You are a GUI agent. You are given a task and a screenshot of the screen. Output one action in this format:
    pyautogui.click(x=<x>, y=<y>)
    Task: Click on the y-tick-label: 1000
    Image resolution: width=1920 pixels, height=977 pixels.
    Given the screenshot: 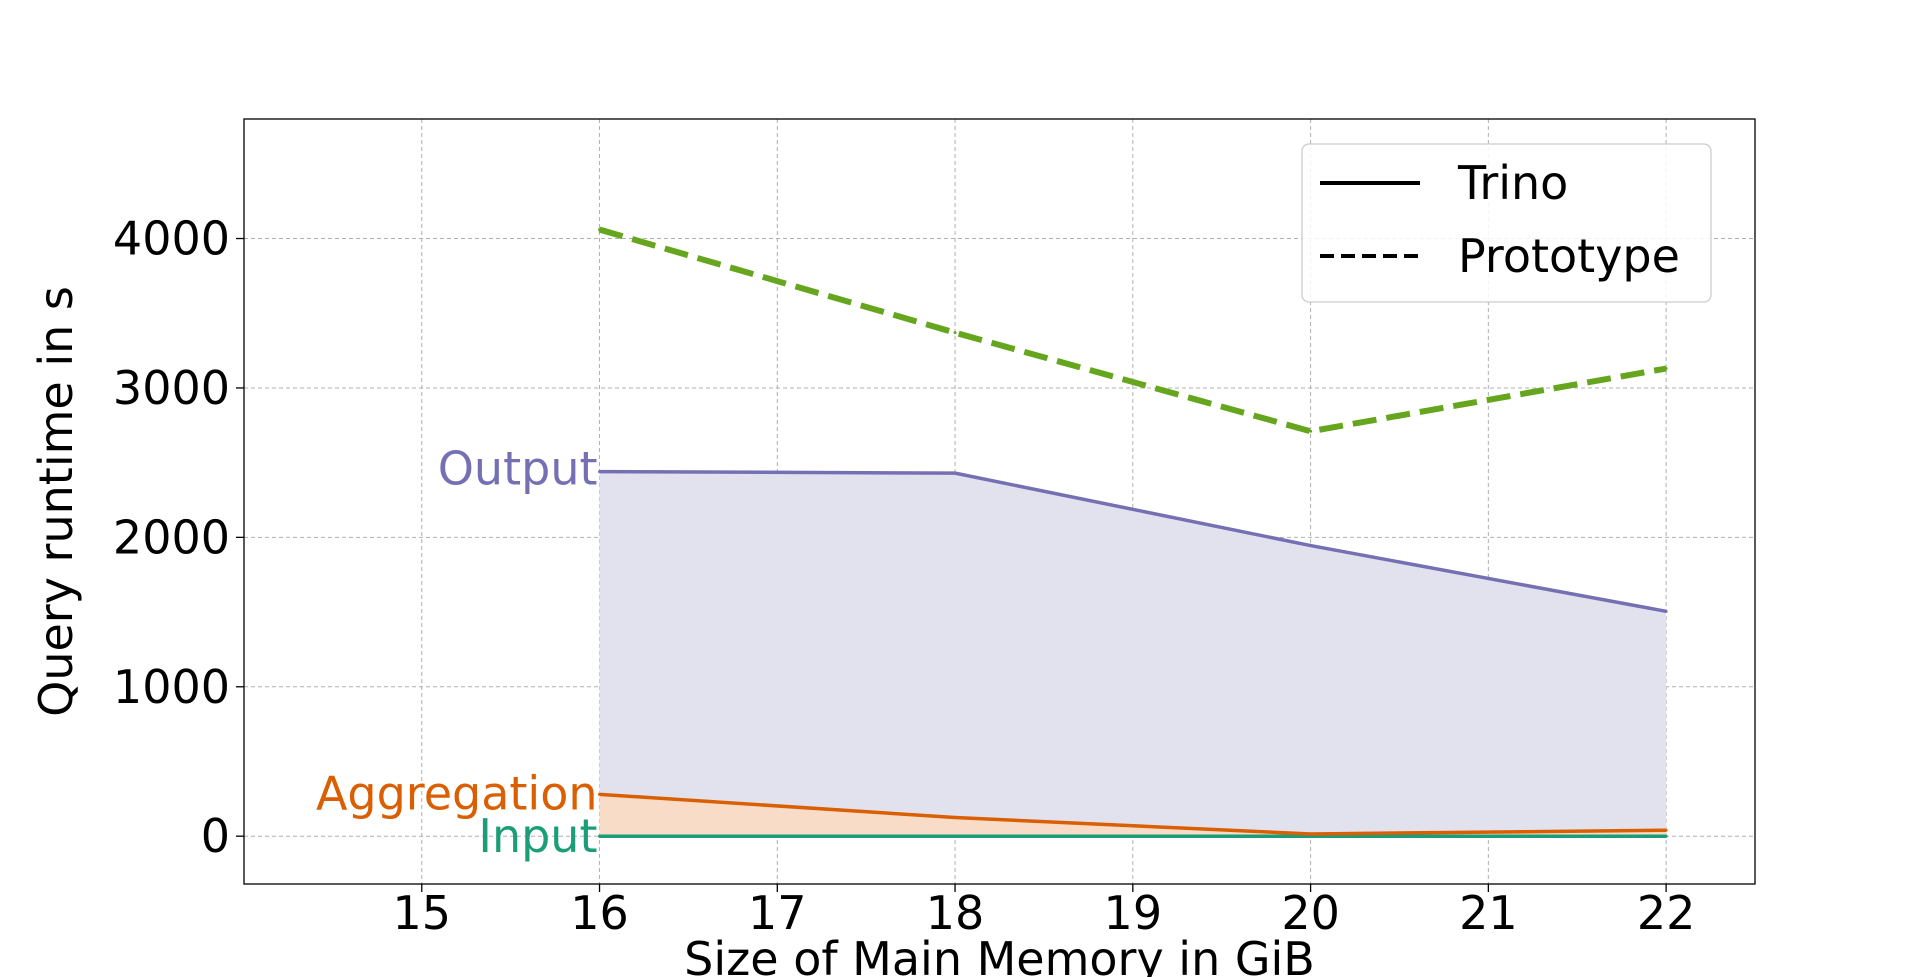 What is the action you would take?
    pyautogui.click(x=171, y=687)
    